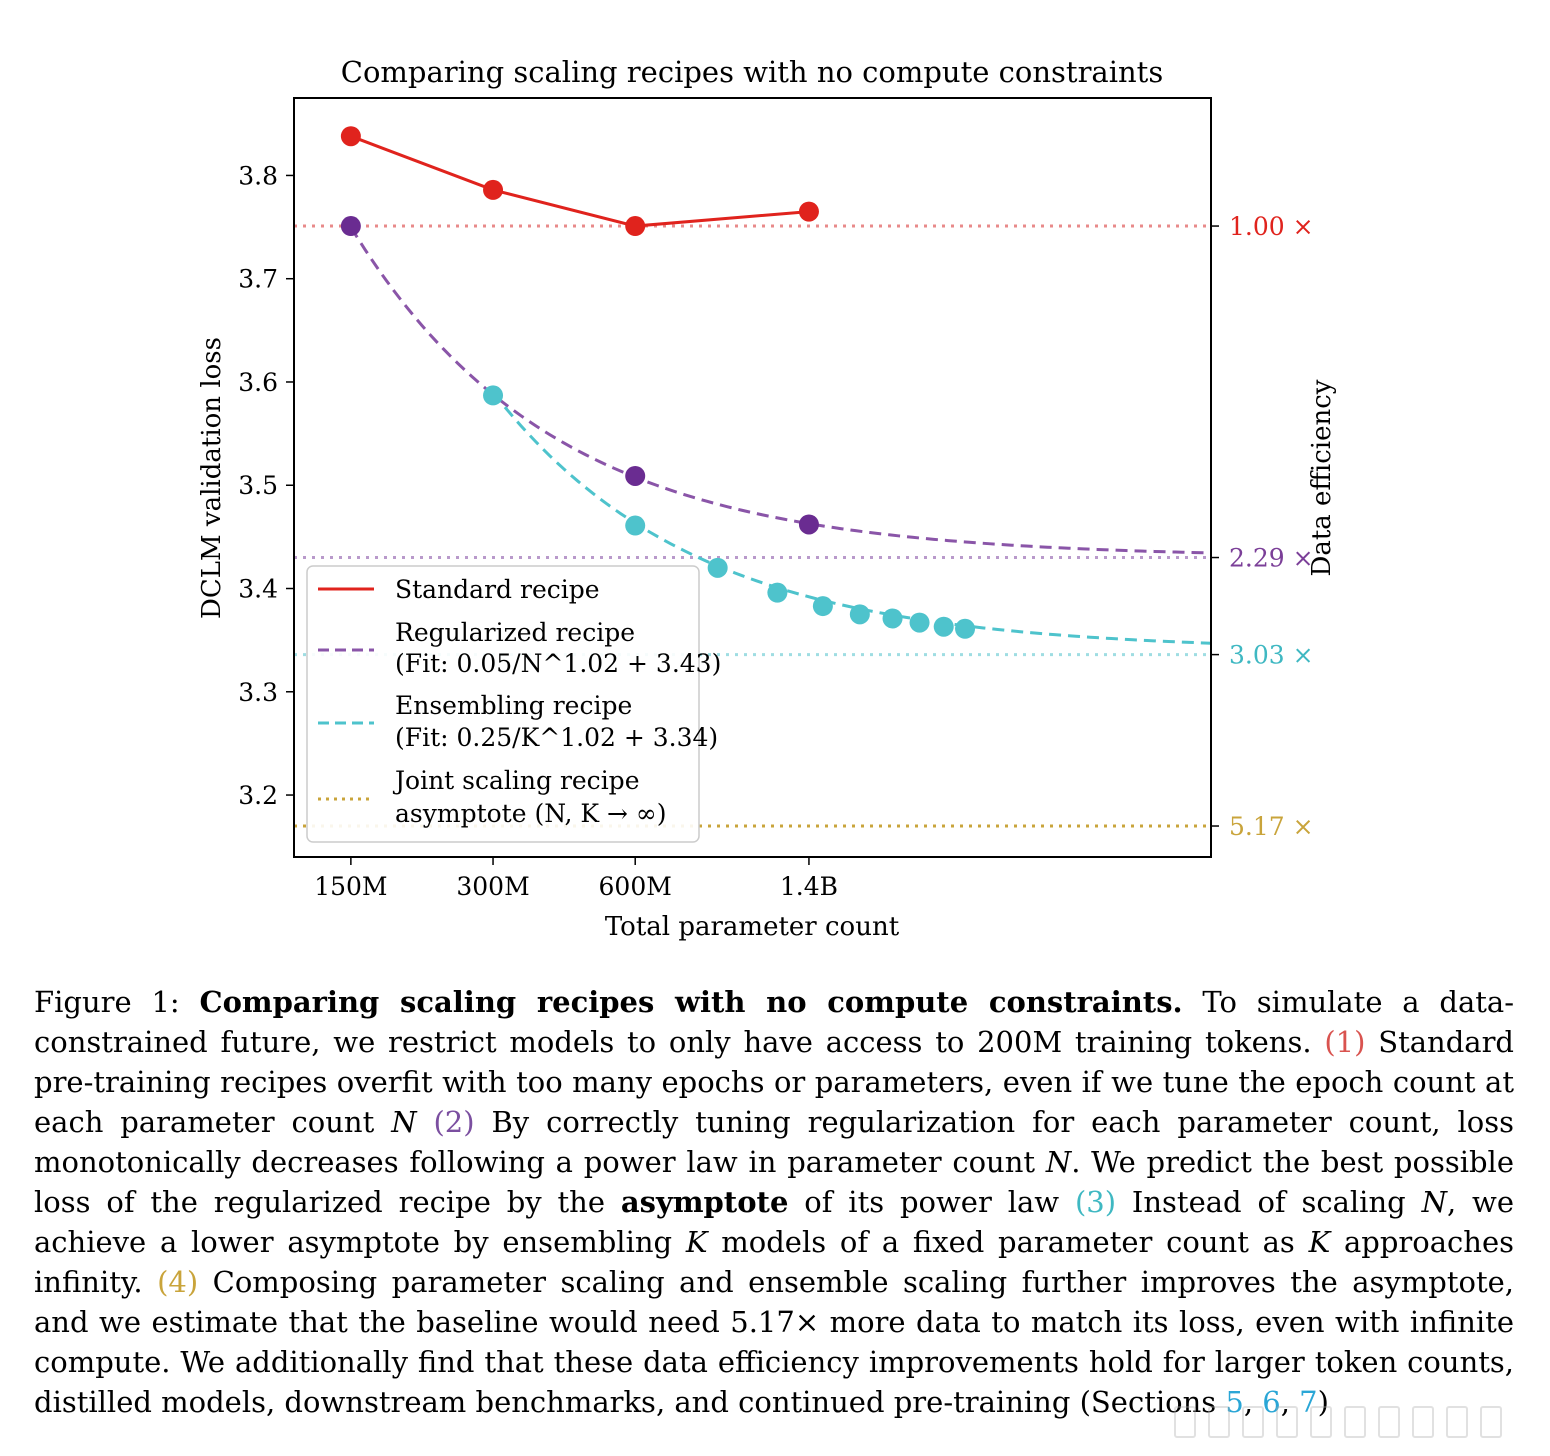 The width and height of the screenshot is (1550, 1456). I want to click on x-tick-label: 600M, so click(635, 886).